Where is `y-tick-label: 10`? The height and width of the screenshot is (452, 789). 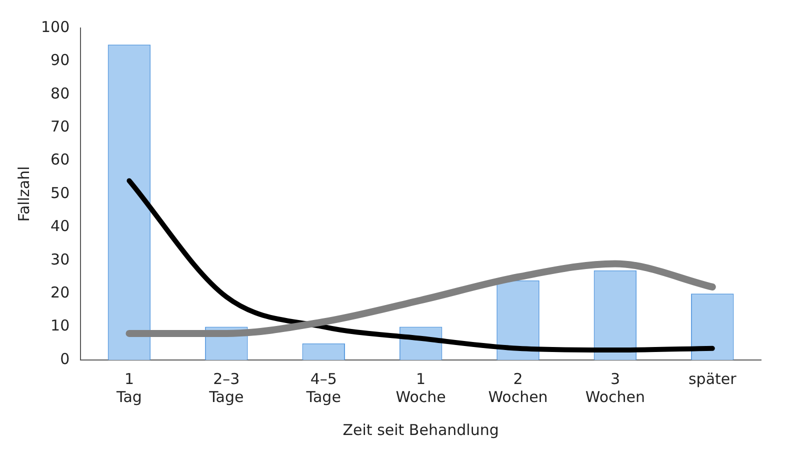
y-tick-label: 10 is located at coordinates (60, 325).